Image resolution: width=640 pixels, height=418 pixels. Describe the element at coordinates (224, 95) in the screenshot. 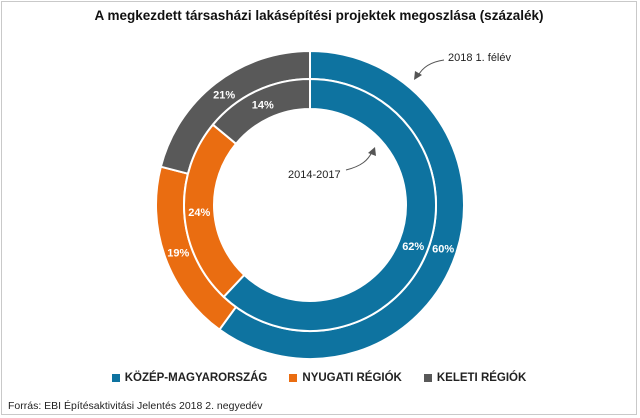

I see `outer-label-keleti: 21%` at that location.